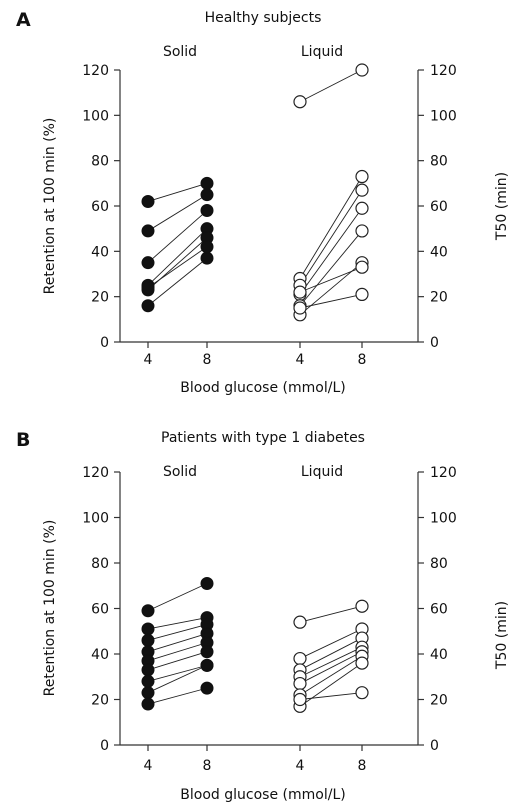 The height and width of the screenshot is (810, 525). I want to click on panel-b-left-tick-label: 100, so click(95, 519).